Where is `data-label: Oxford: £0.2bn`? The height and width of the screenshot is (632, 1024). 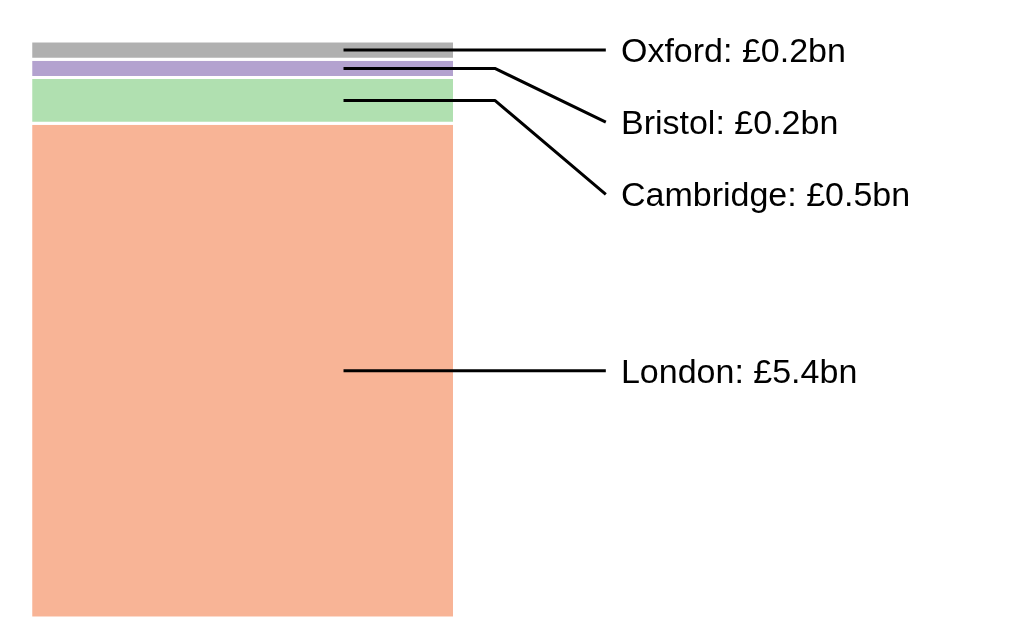
data-label: Oxford: £0.2bn is located at coordinates (733, 50).